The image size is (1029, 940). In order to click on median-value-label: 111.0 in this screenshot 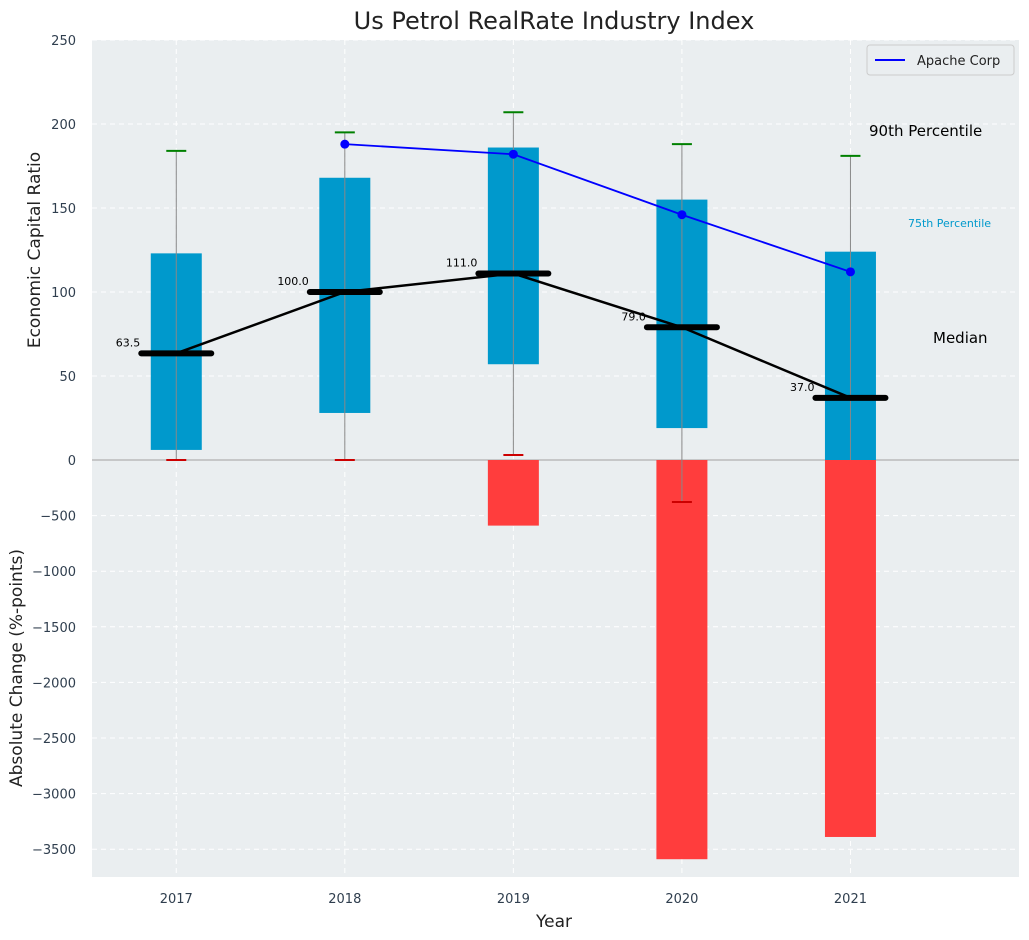, I will do `click(462, 263)`.